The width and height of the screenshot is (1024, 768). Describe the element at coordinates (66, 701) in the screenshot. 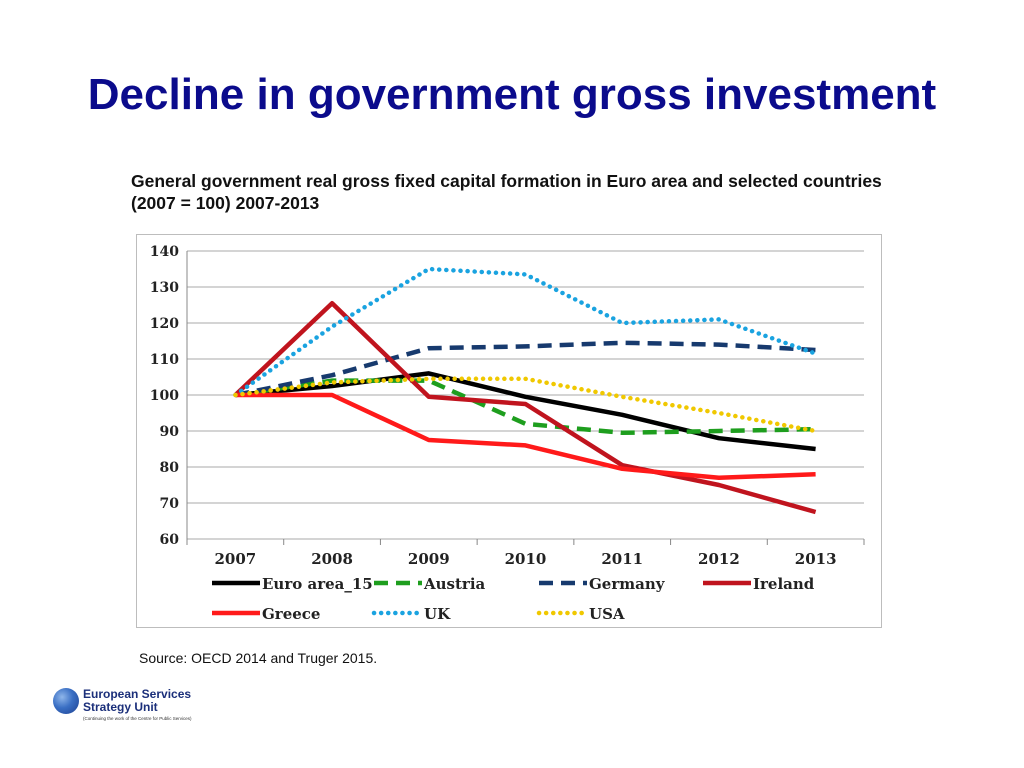

I see `globe-icon` at that location.